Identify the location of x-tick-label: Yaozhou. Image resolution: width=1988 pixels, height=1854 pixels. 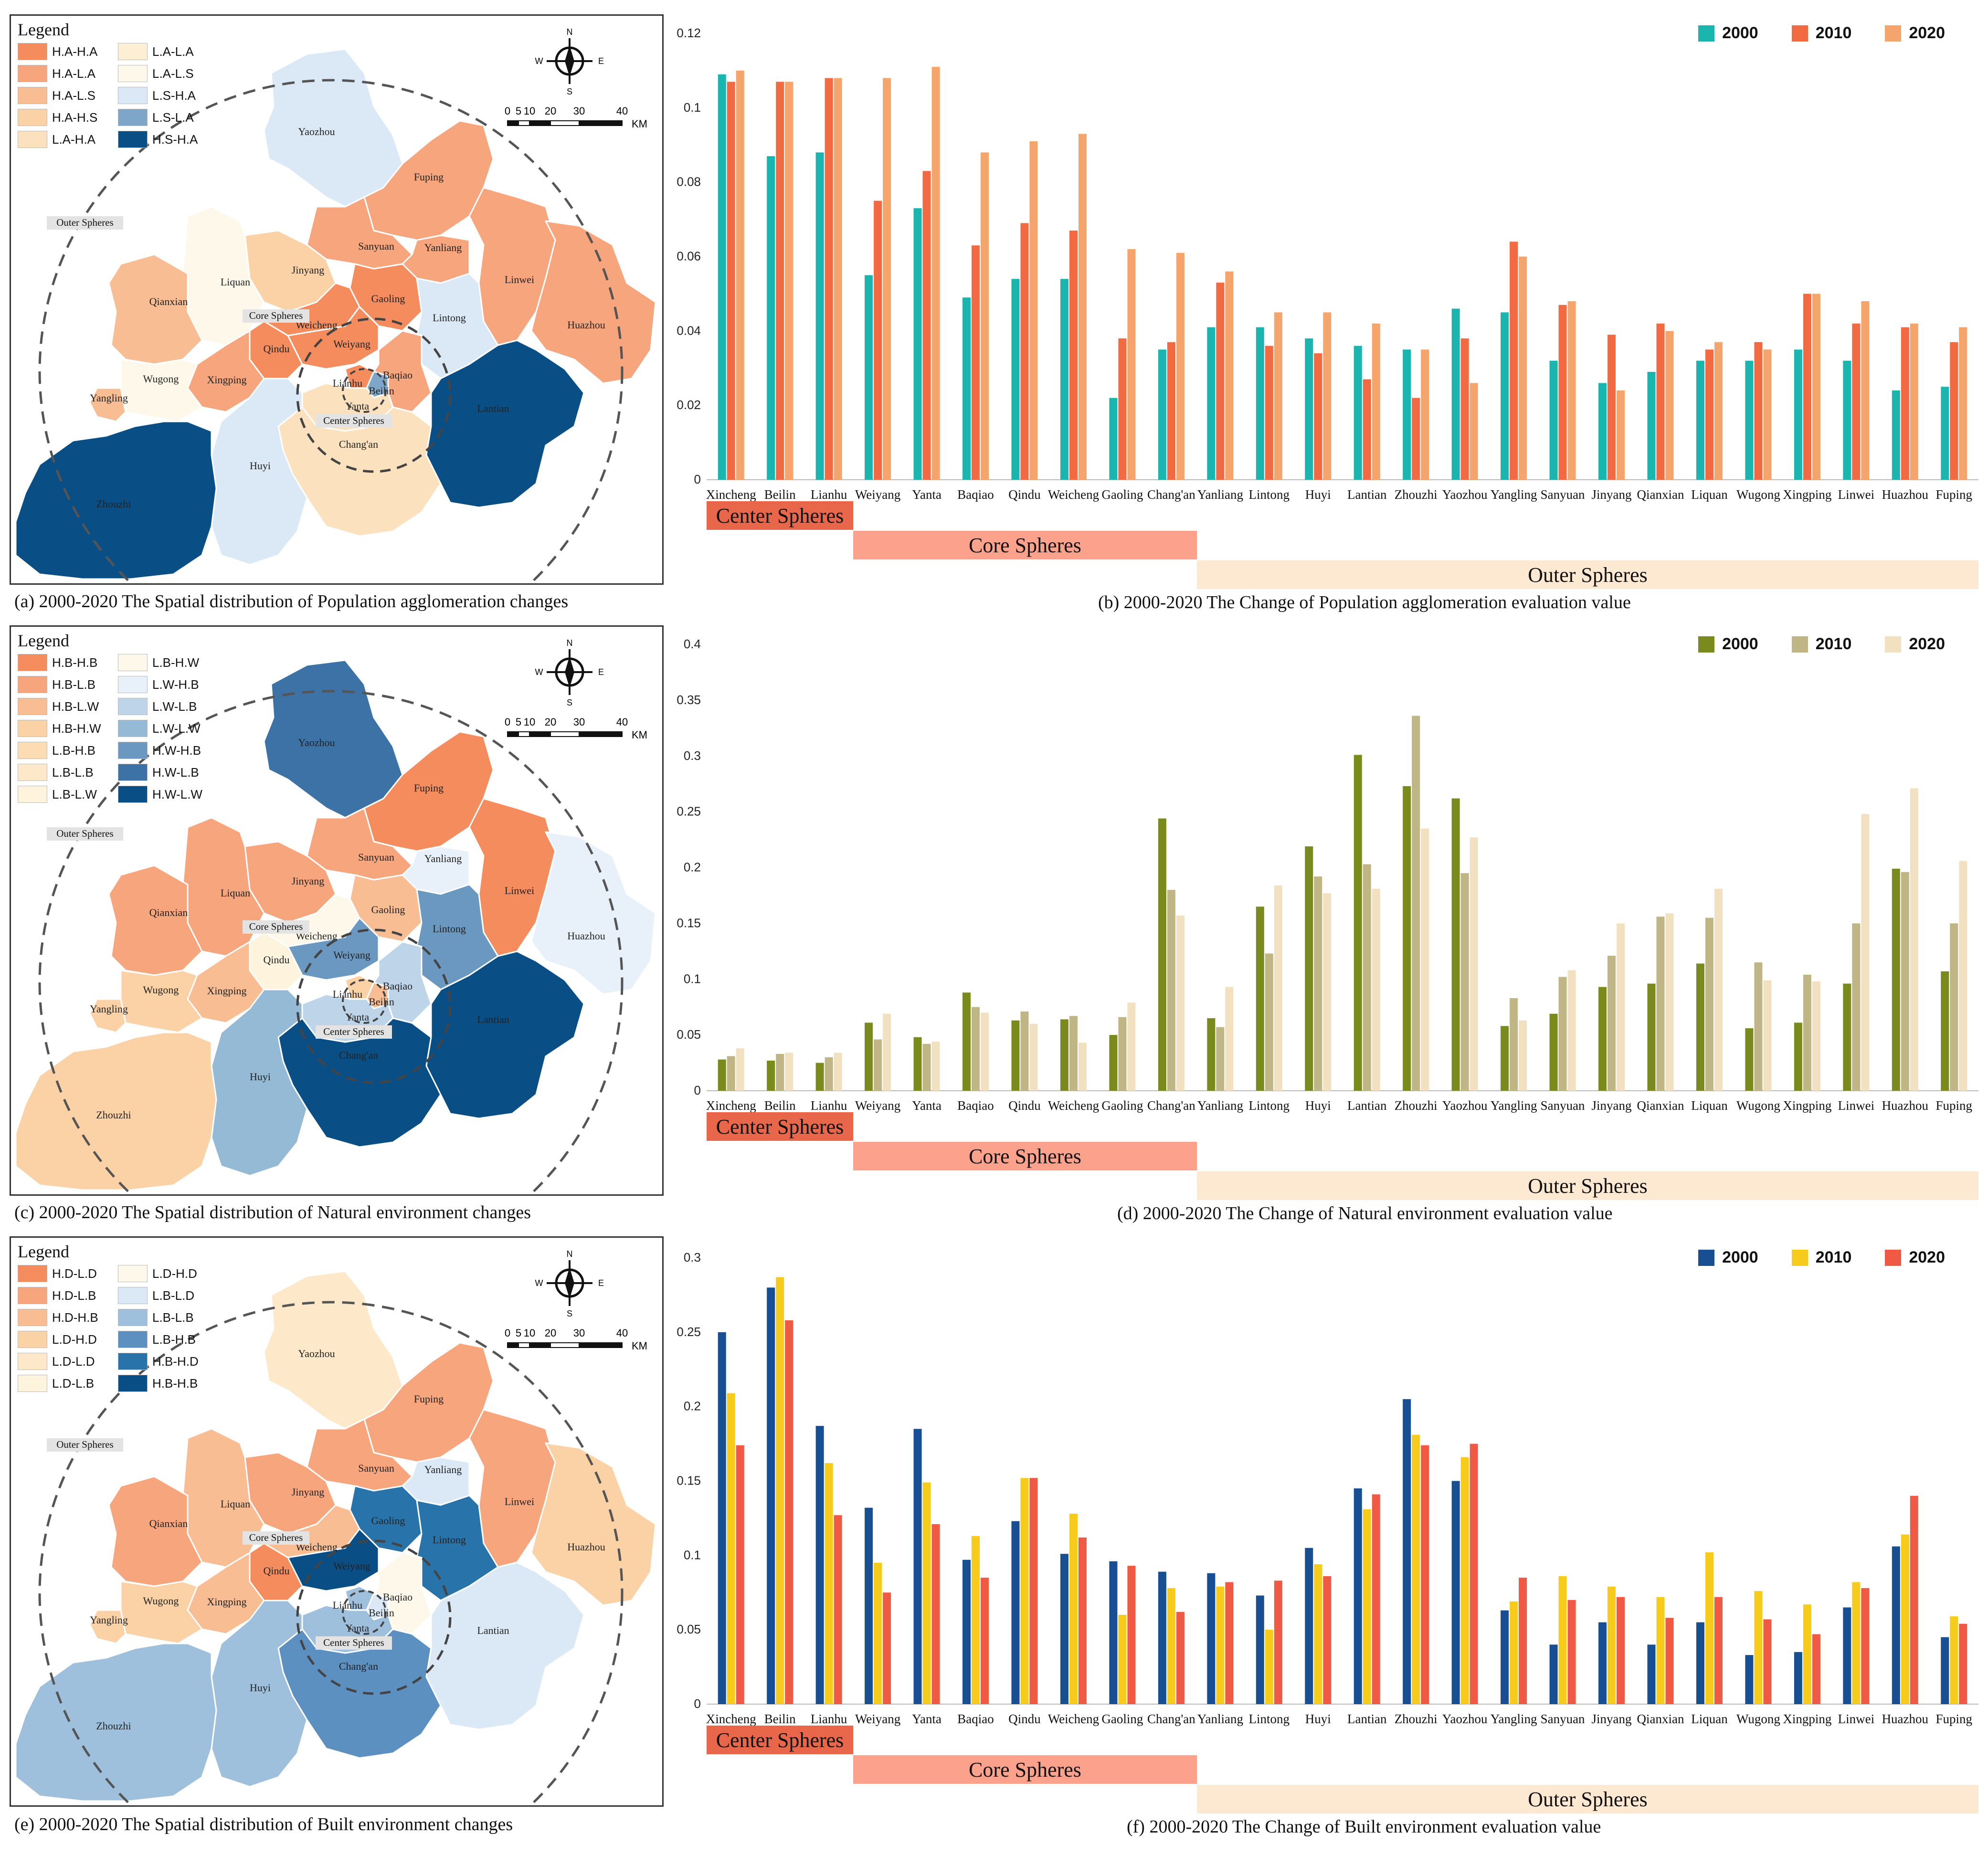
(1465, 494).